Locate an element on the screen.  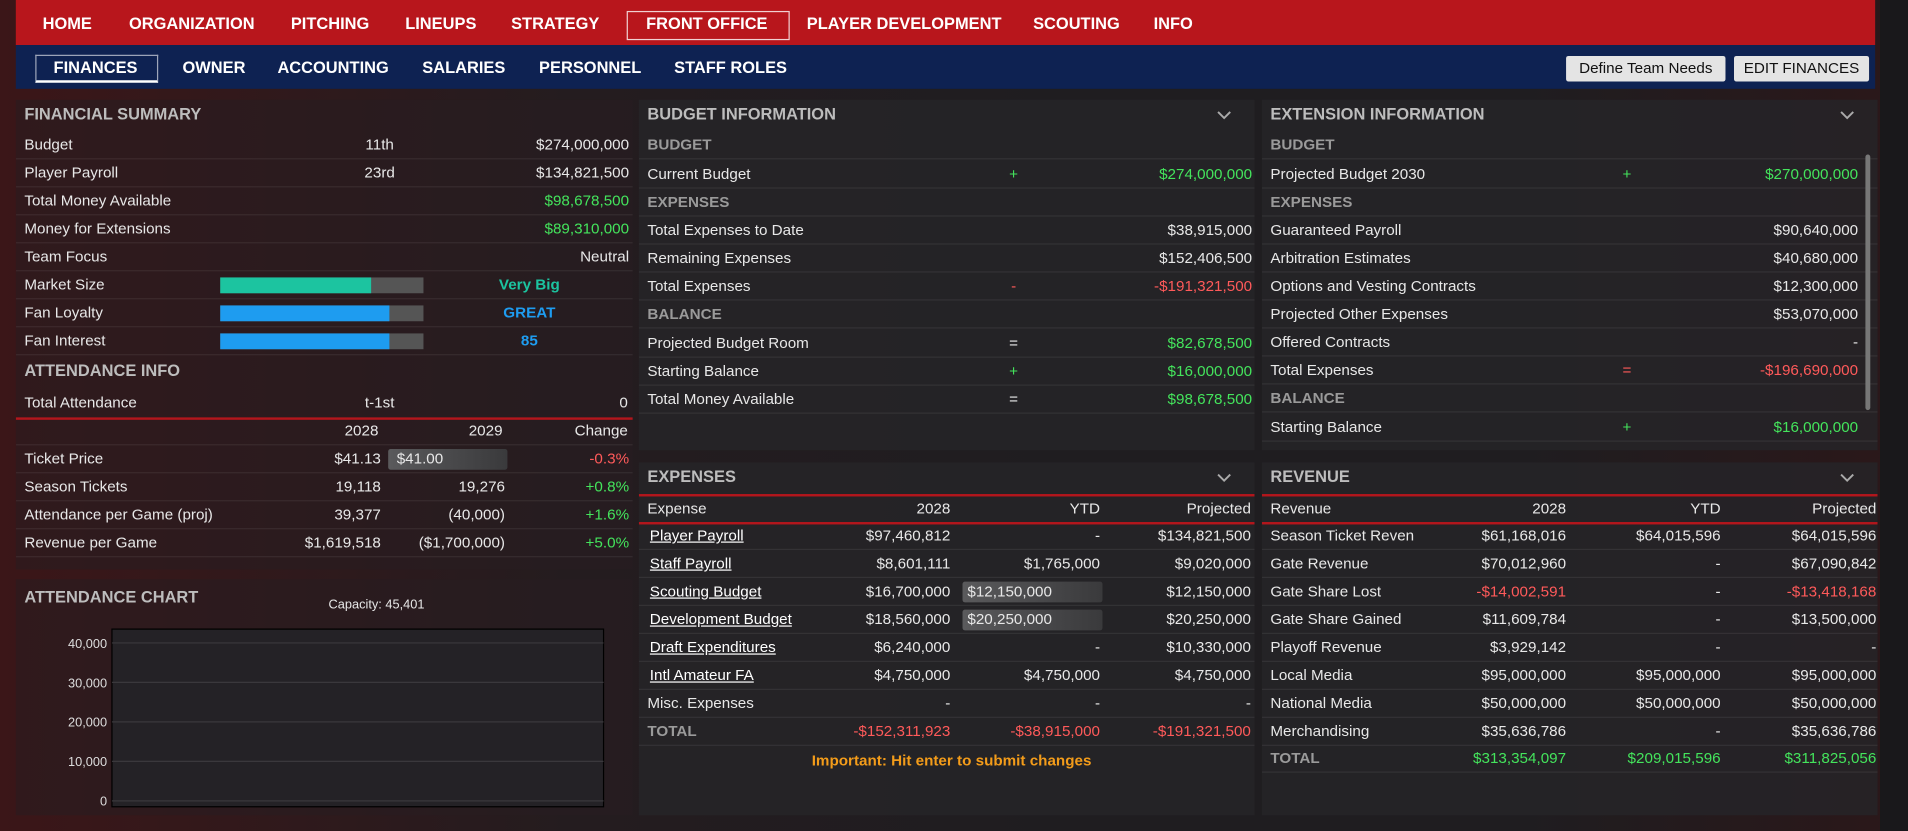
total-value: $209,015,596 is located at coordinates (1674, 758).